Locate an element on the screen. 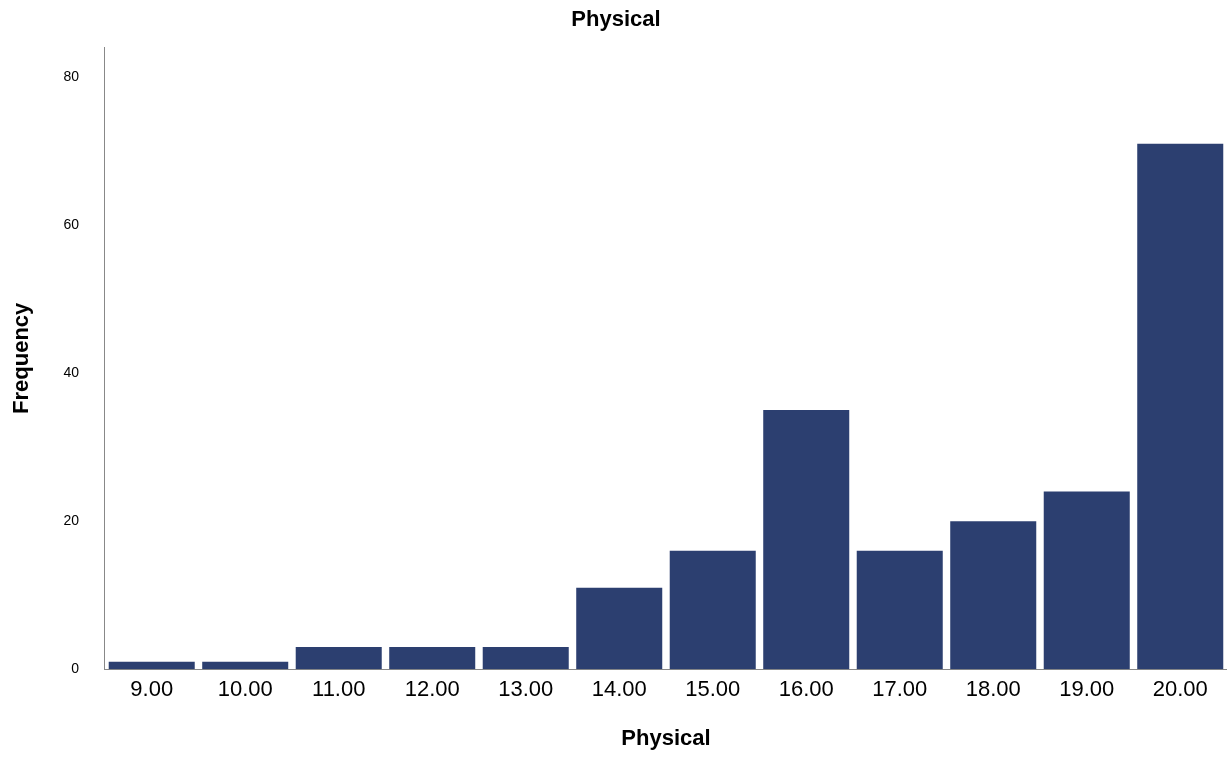 The width and height of the screenshot is (1227, 761). y-axis-title: Frequency is located at coordinates (21, 357).